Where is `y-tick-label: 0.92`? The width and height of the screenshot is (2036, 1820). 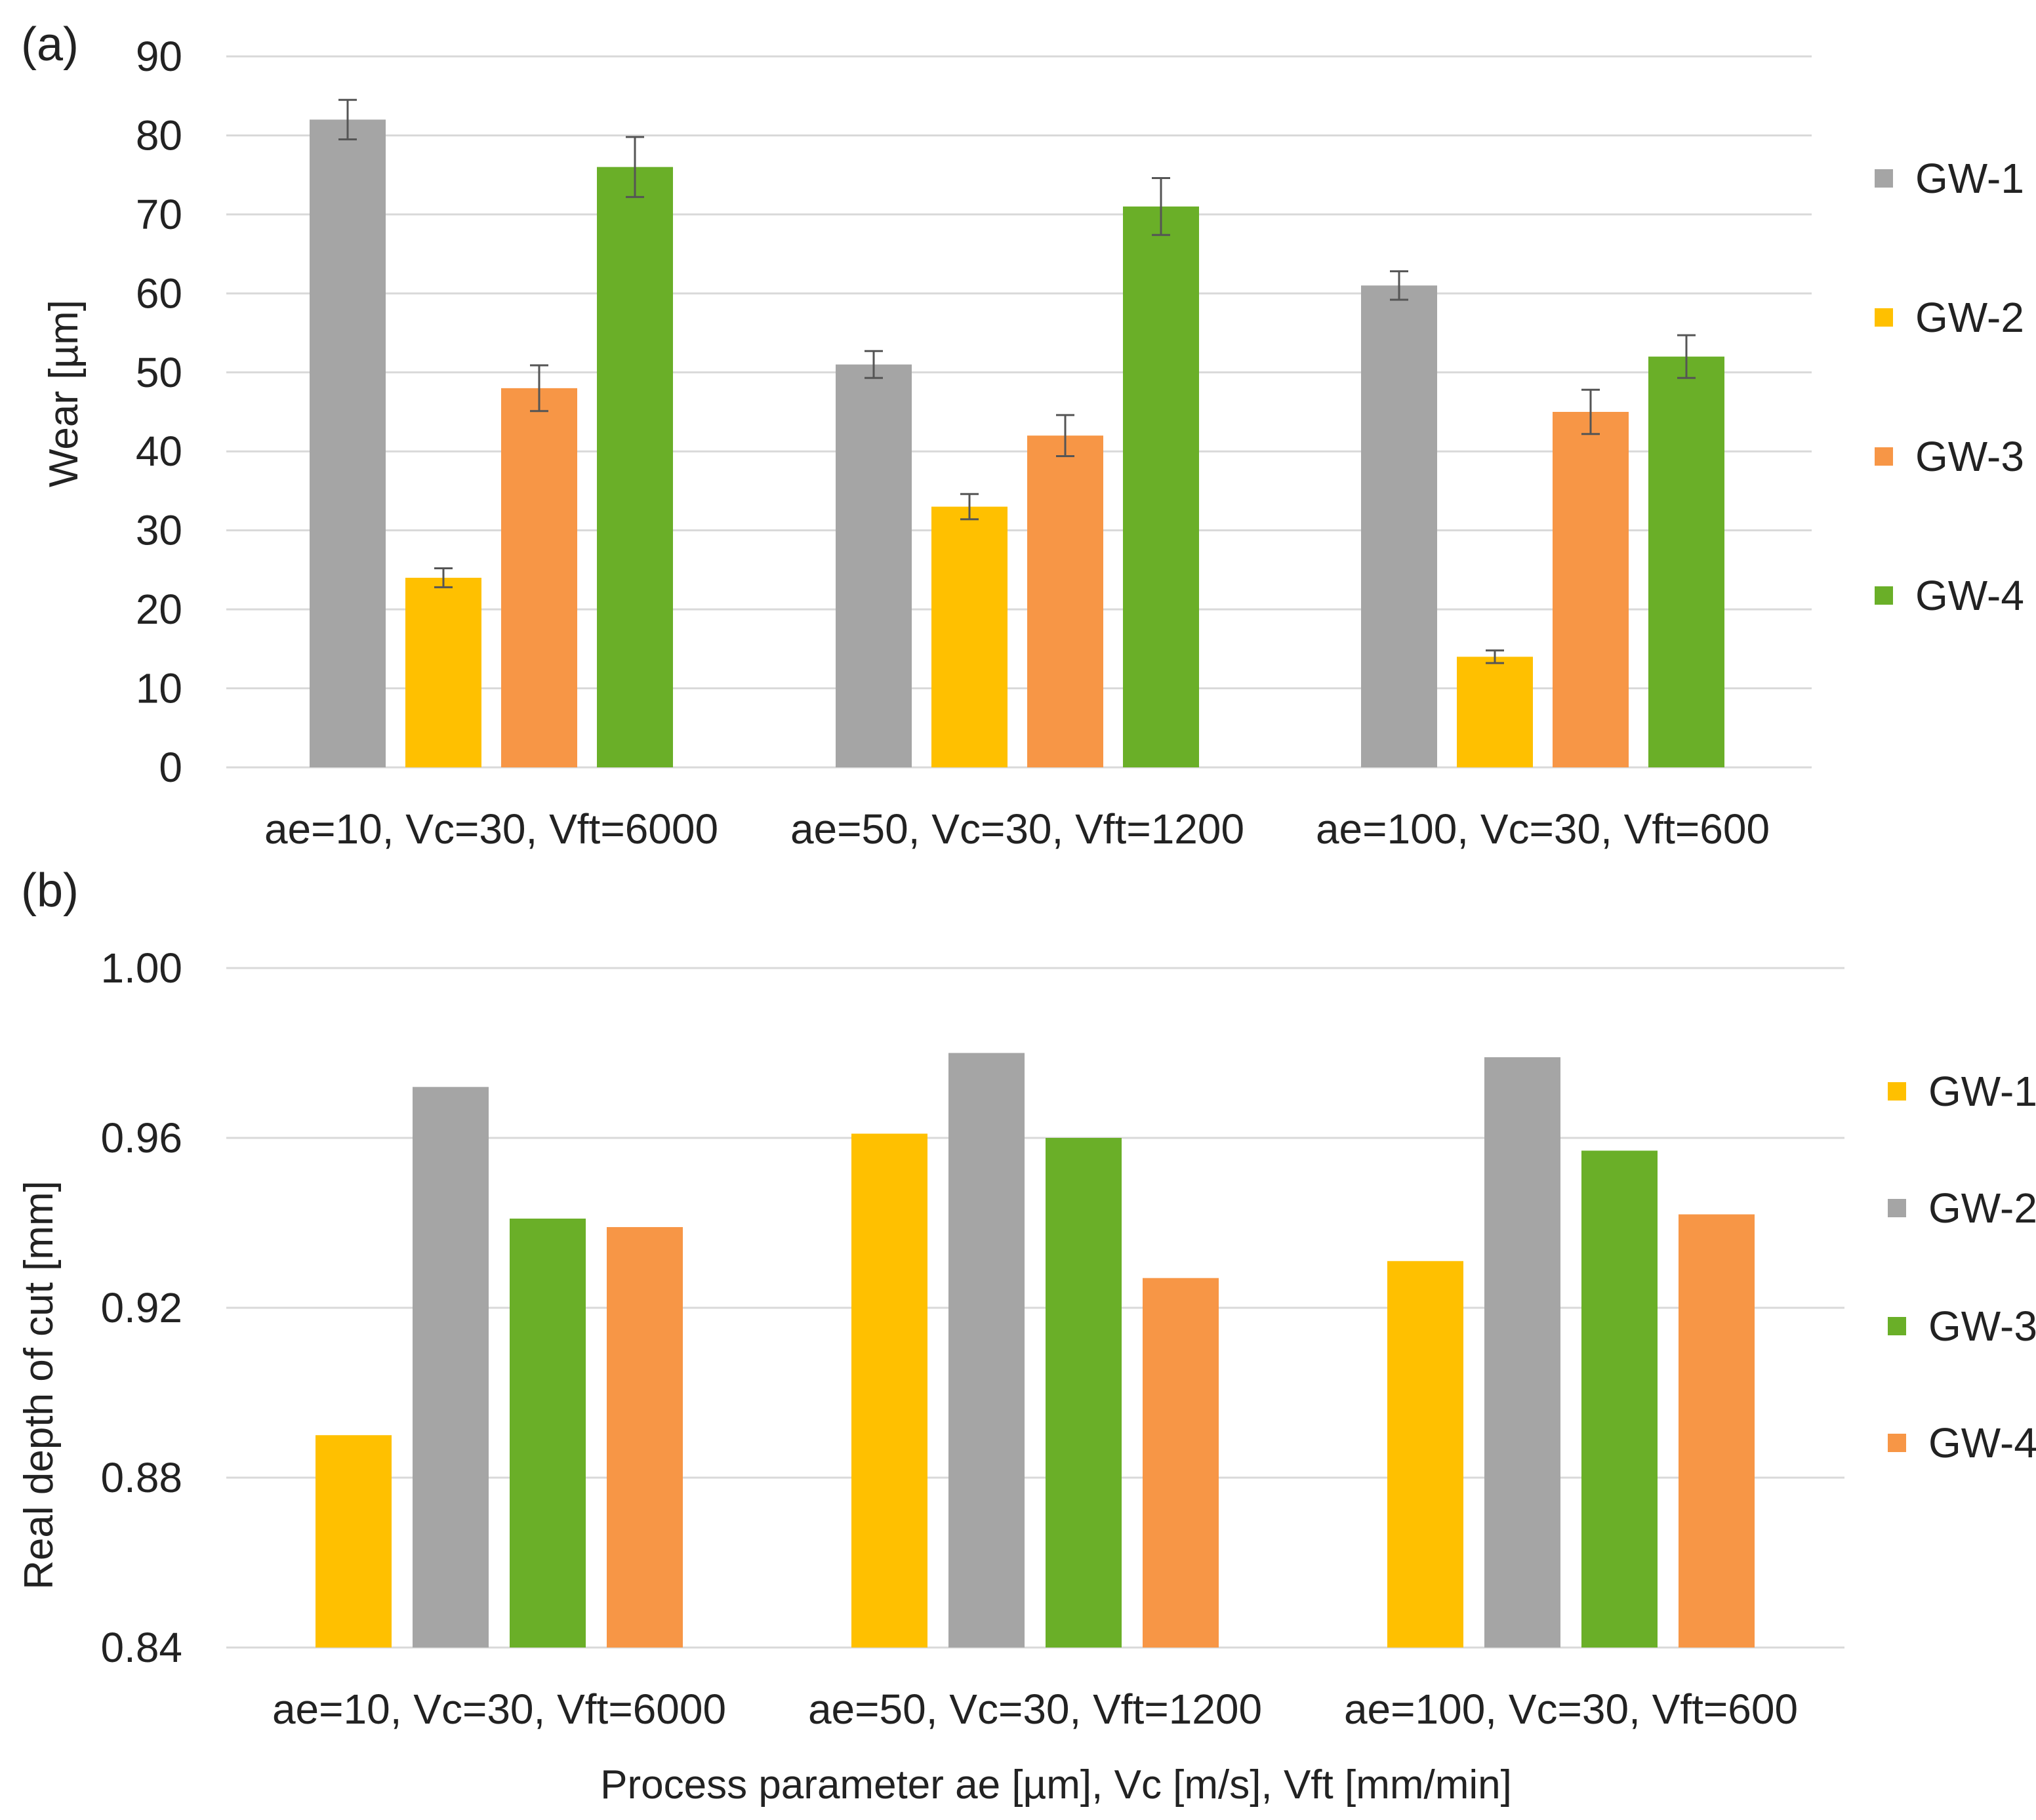
y-tick-label: 0.92 is located at coordinates (141, 1307).